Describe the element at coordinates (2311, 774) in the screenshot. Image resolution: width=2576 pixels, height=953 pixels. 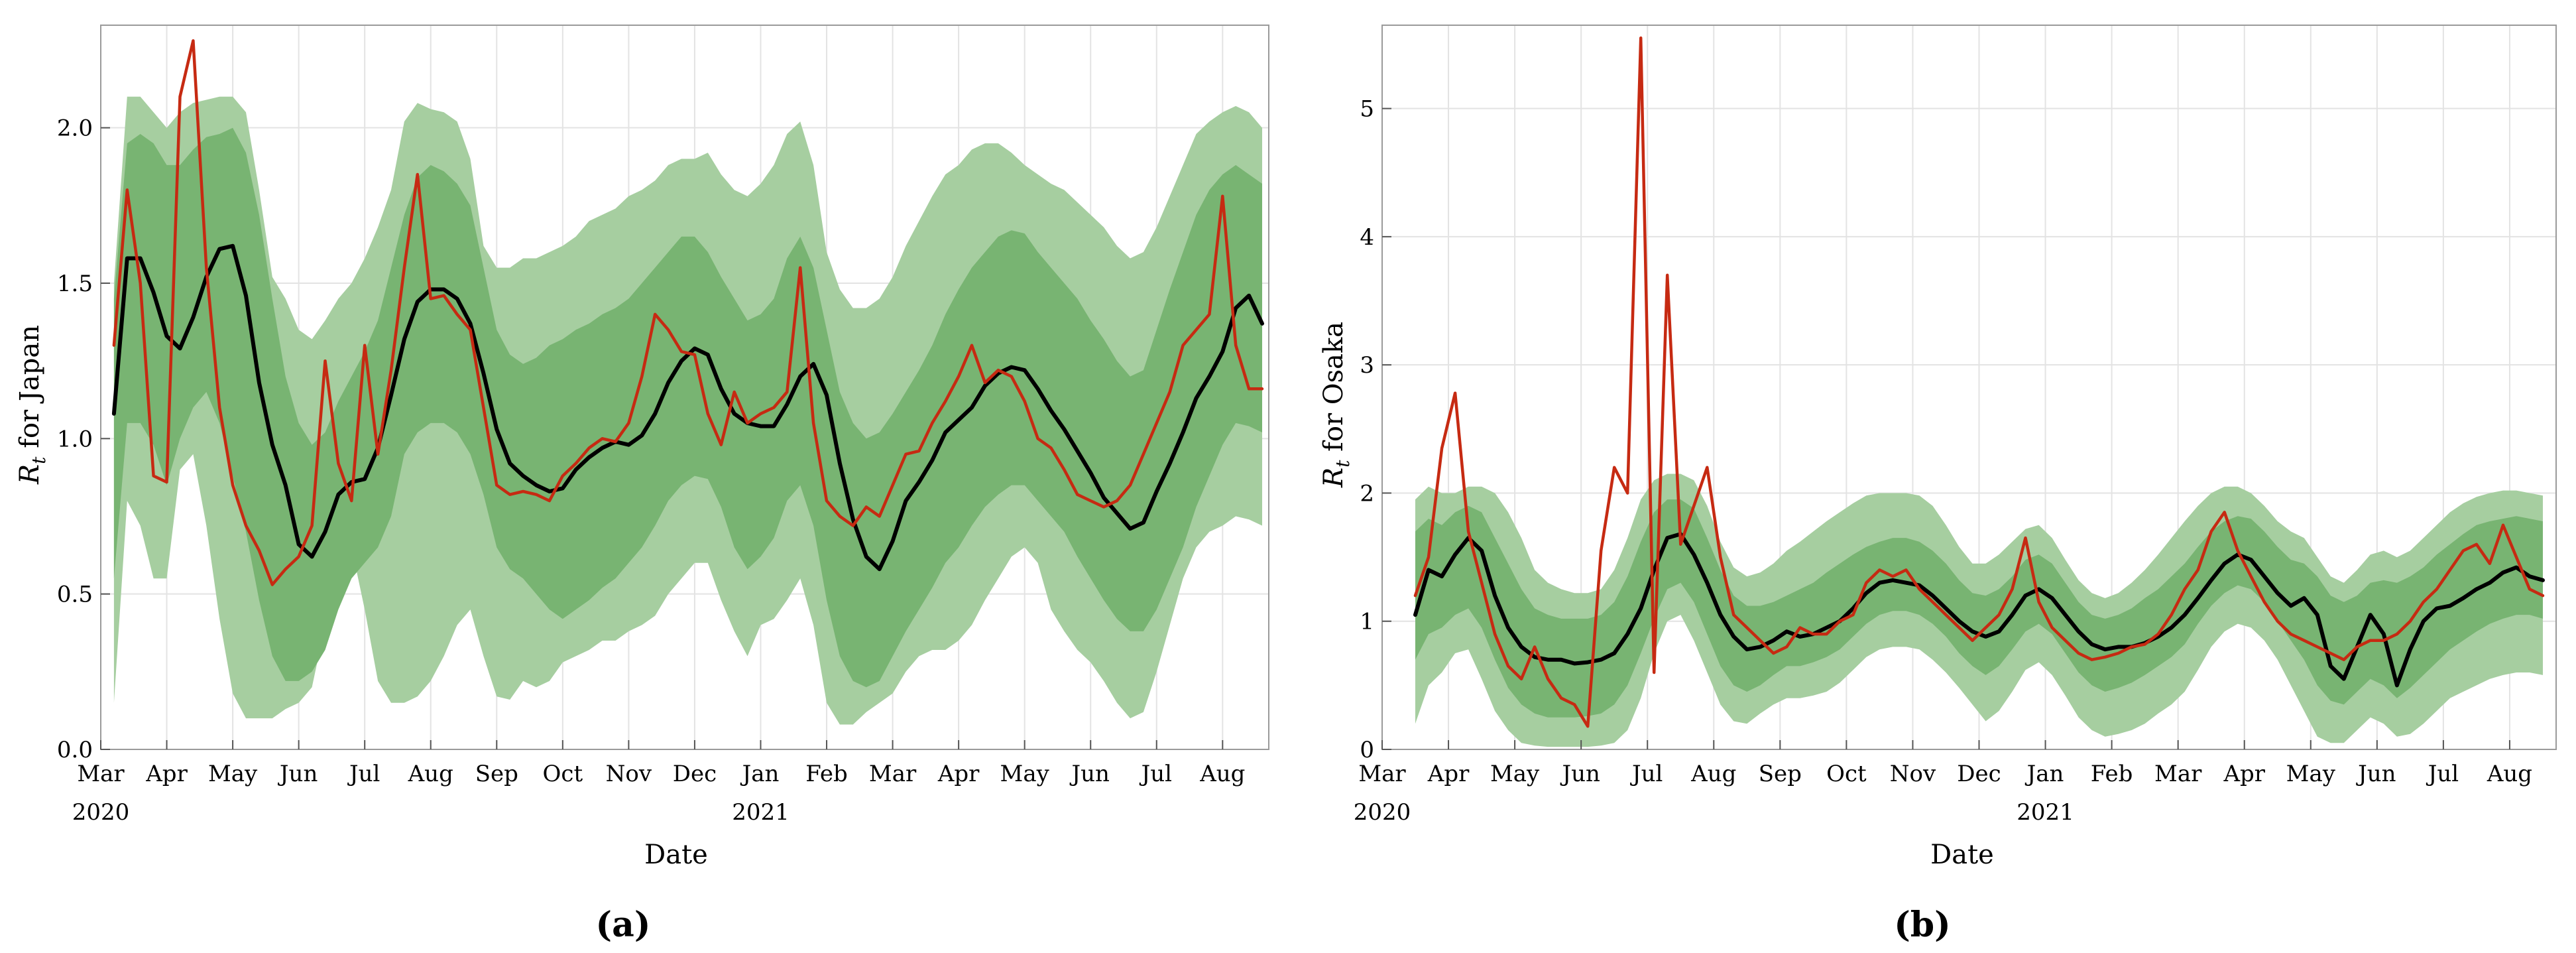
I see `panel-b-x-tick-label-14: May` at that location.